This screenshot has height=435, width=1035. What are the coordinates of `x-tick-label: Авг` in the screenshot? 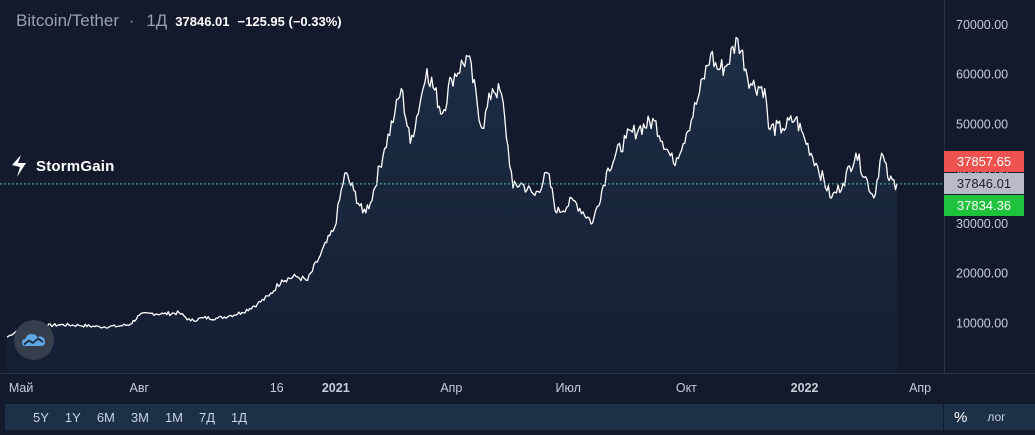 It's located at (140, 388).